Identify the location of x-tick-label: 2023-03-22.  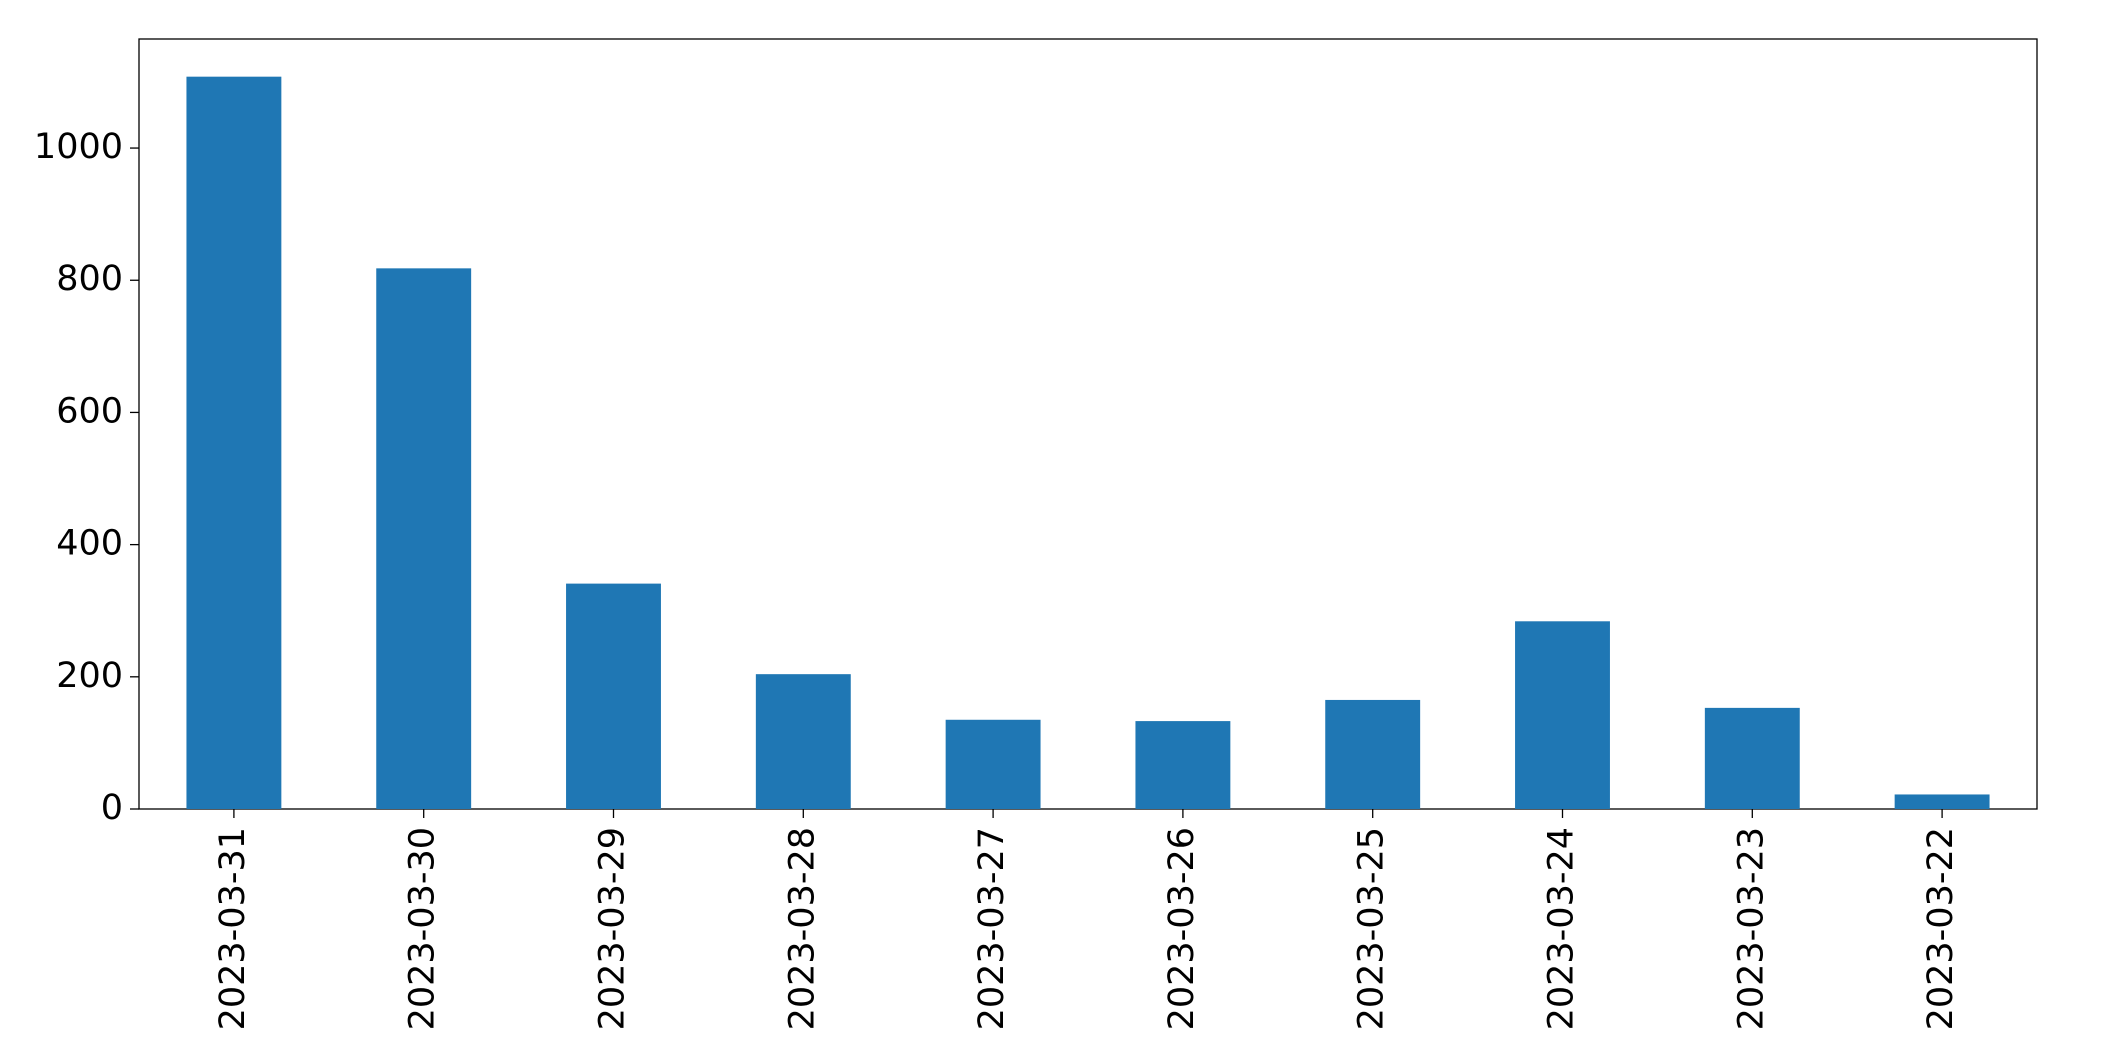
(1941, 928).